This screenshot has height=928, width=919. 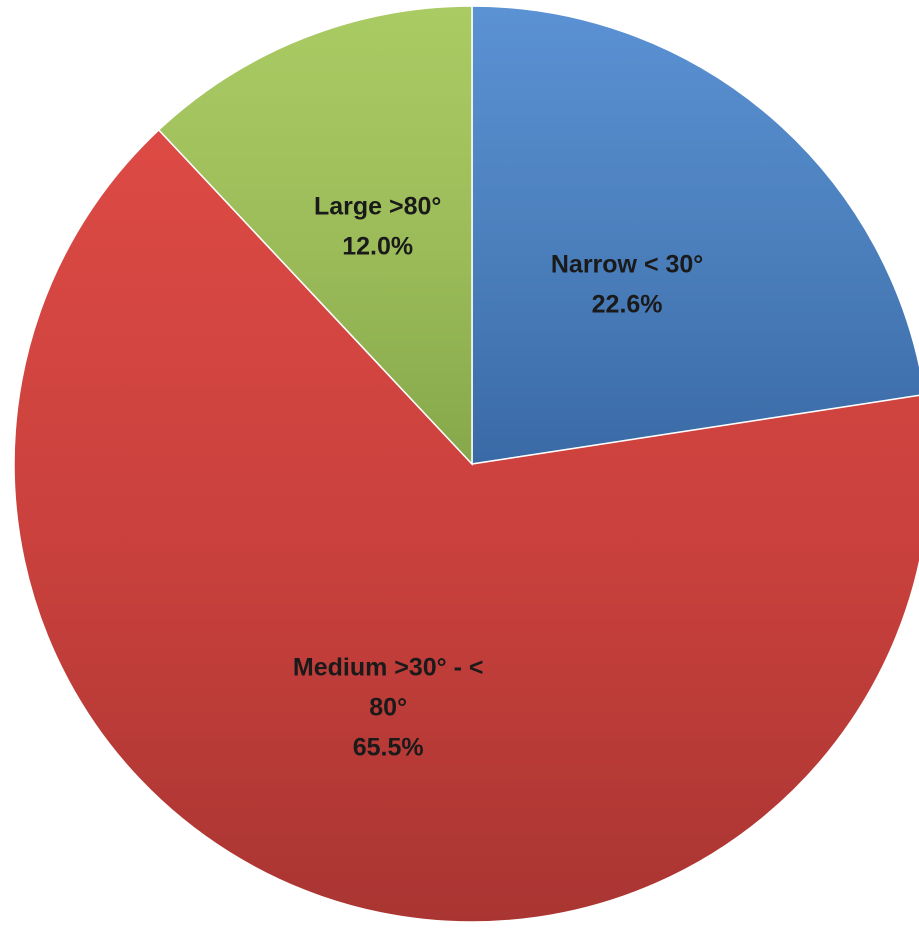 I want to click on slice-value-label: 22.6%, so click(x=627, y=304).